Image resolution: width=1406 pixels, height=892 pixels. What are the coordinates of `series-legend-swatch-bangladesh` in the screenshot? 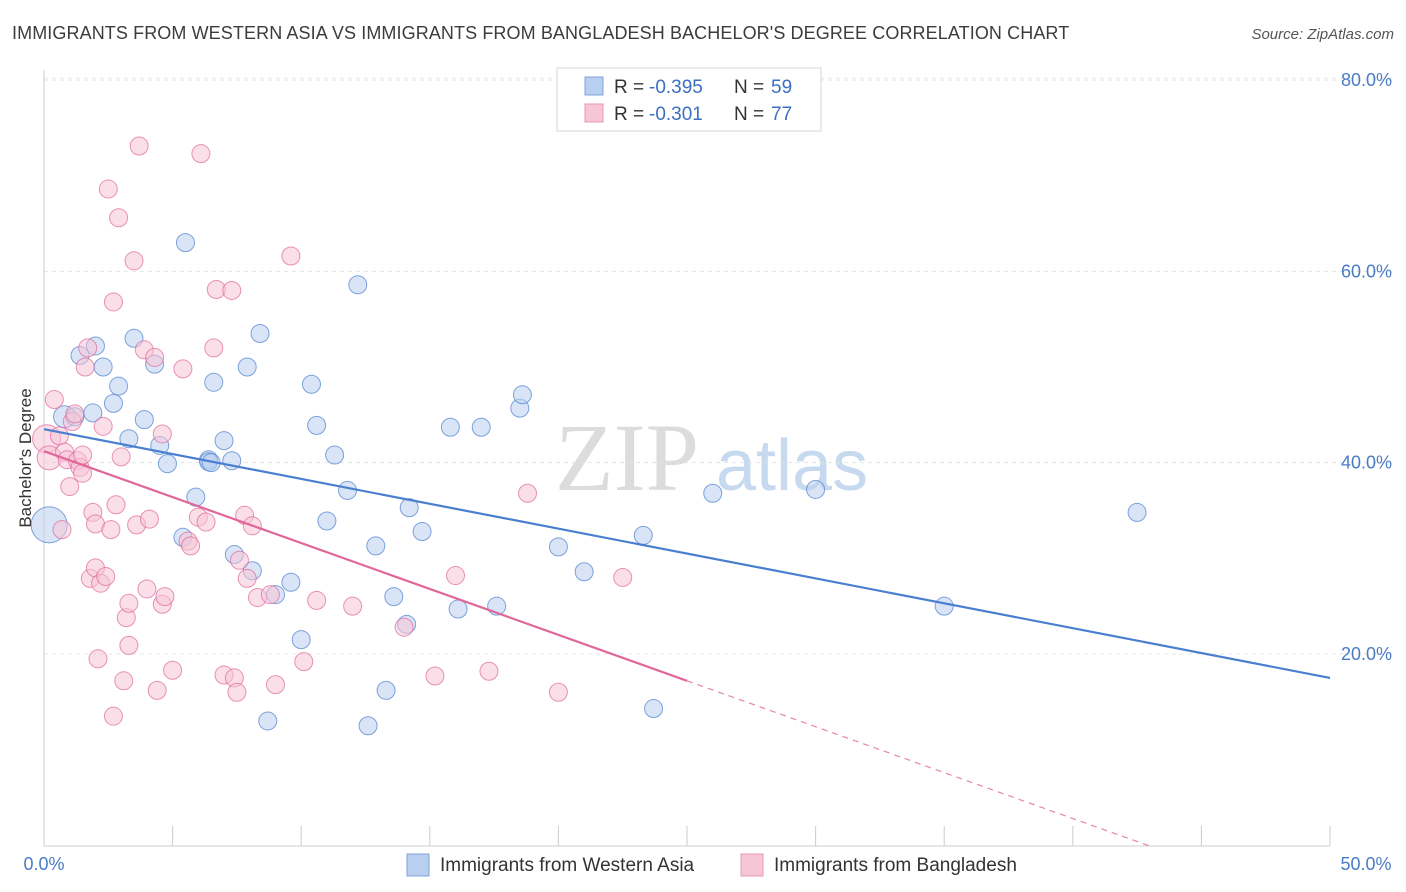 It's located at (752, 865).